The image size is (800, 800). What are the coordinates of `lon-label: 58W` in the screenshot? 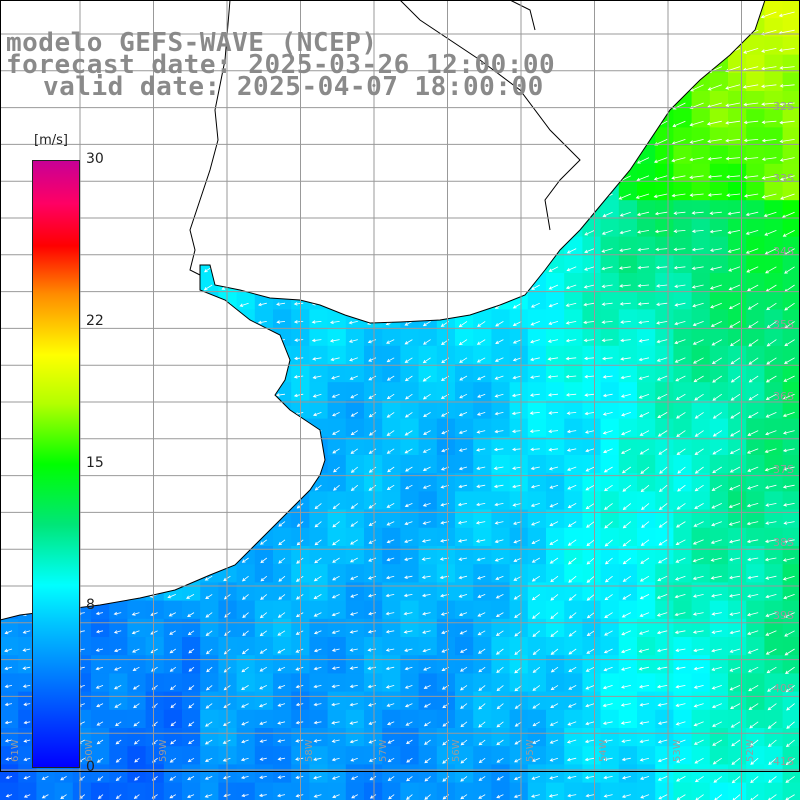 It's located at (309, 750).